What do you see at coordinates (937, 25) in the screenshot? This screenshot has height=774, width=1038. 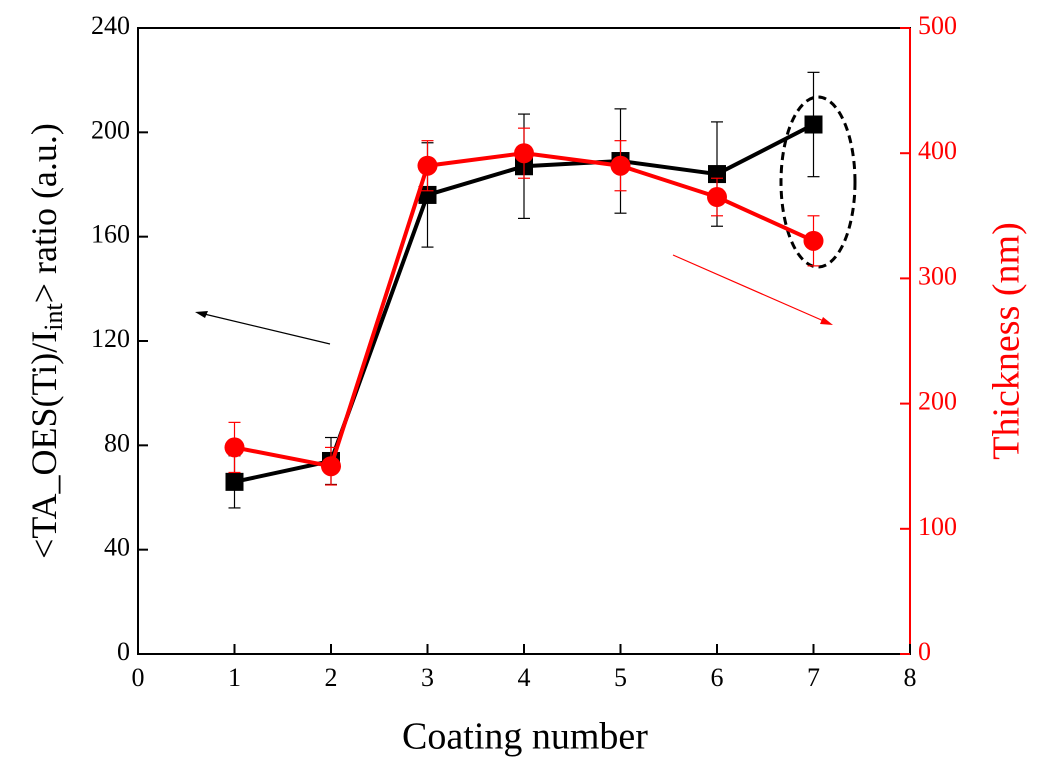 I see `y2-tick-label: 500` at bounding box center [937, 25].